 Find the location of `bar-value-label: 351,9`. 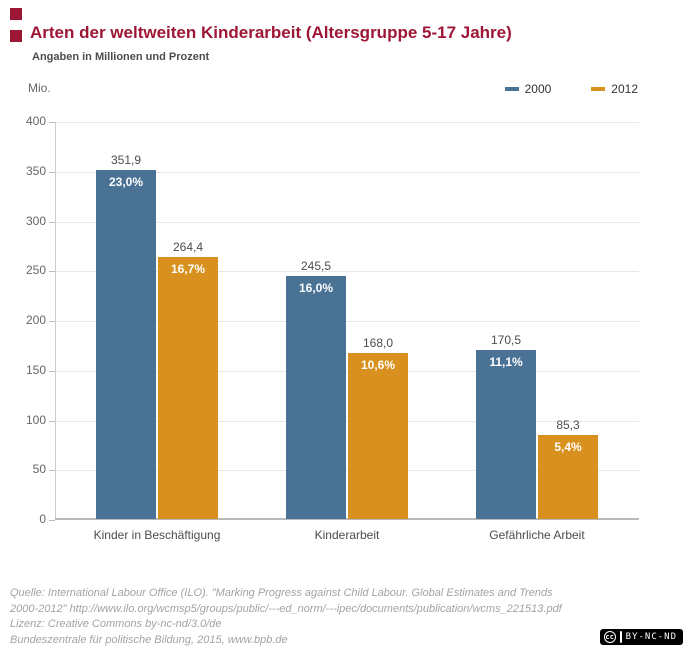

bar-value-label: 351,9 is located at coordinates (126, 159).